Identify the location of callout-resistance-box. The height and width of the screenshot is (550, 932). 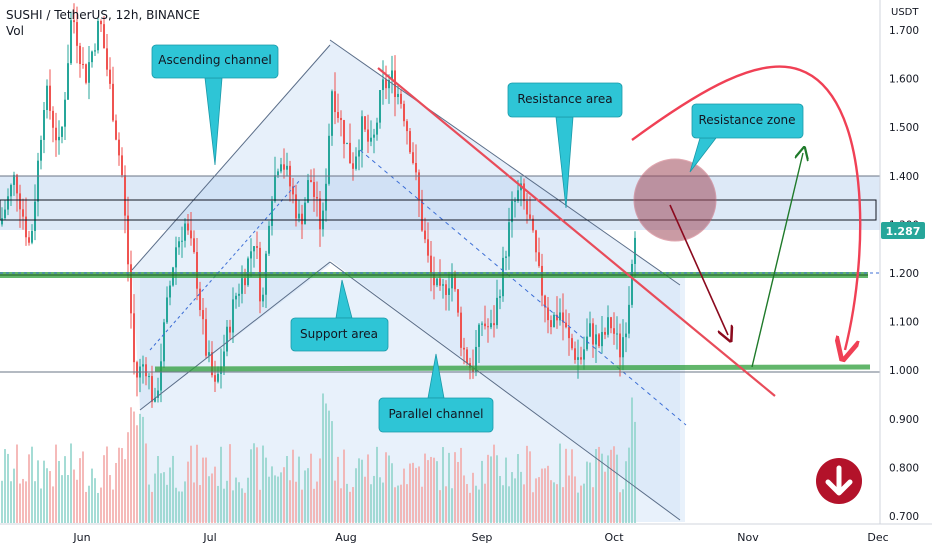
(565, 100).